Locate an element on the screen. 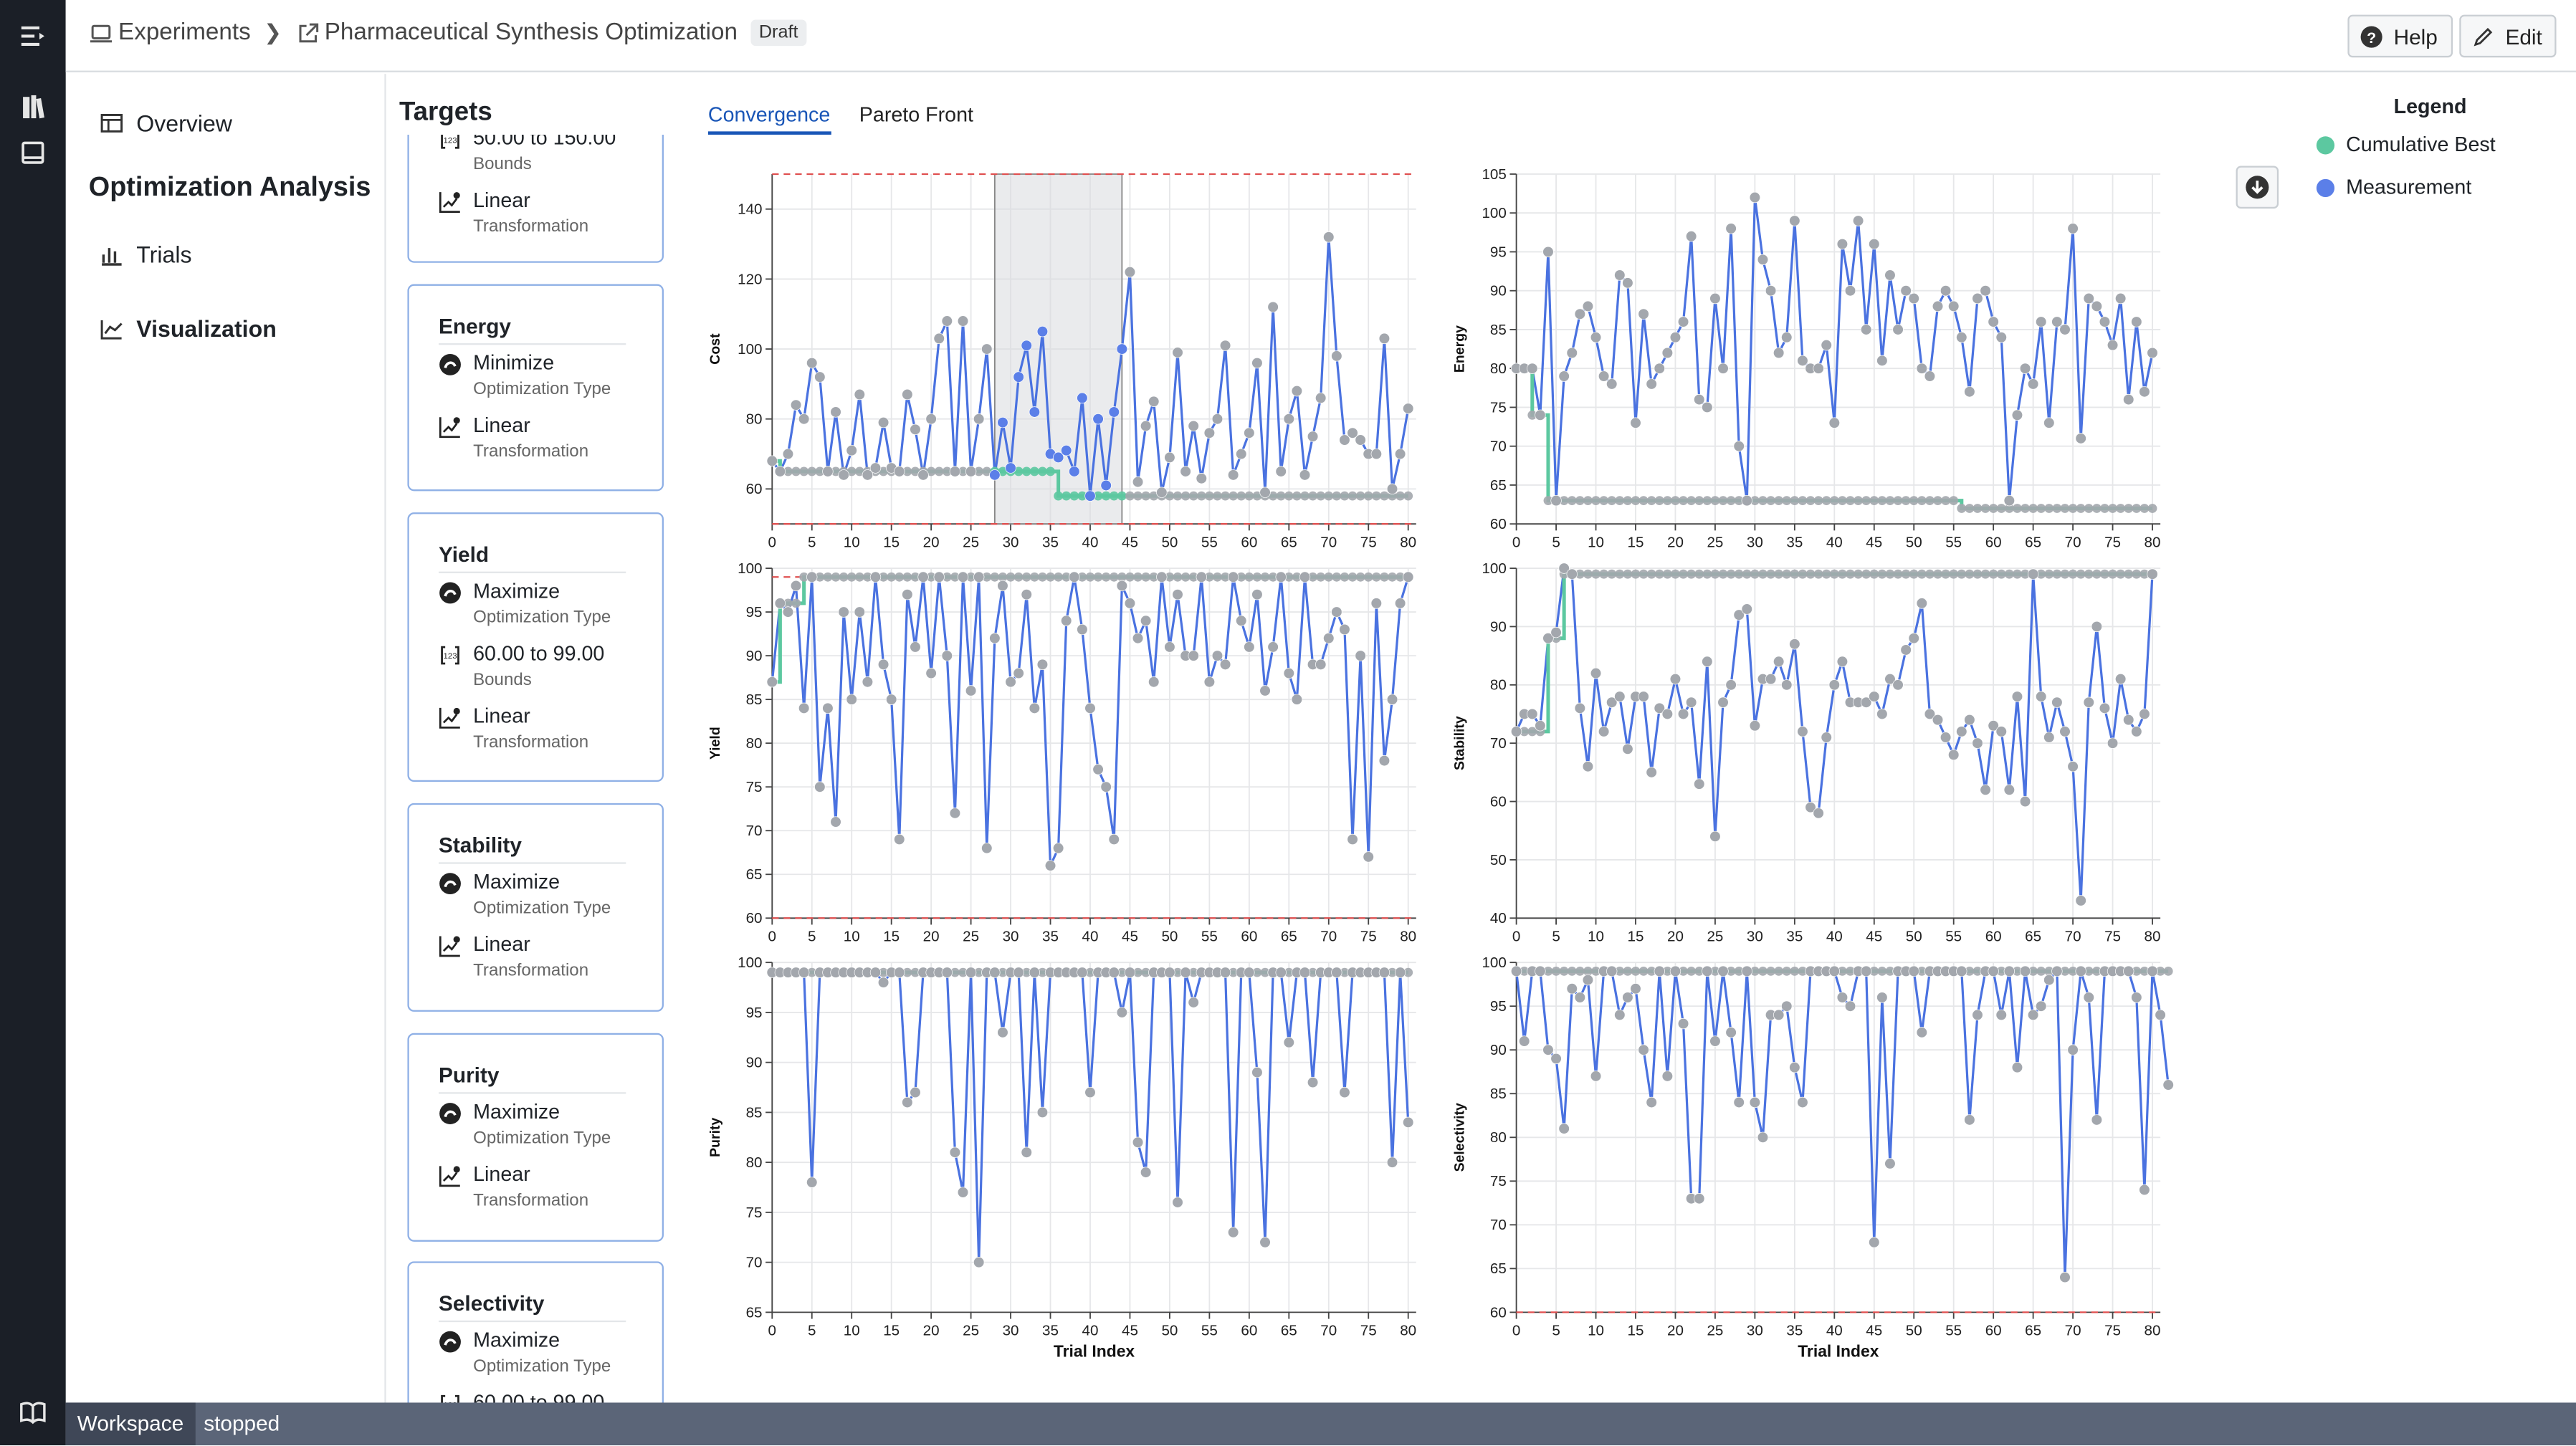  edit-button: Edit is located at coordinates (2508, 36).